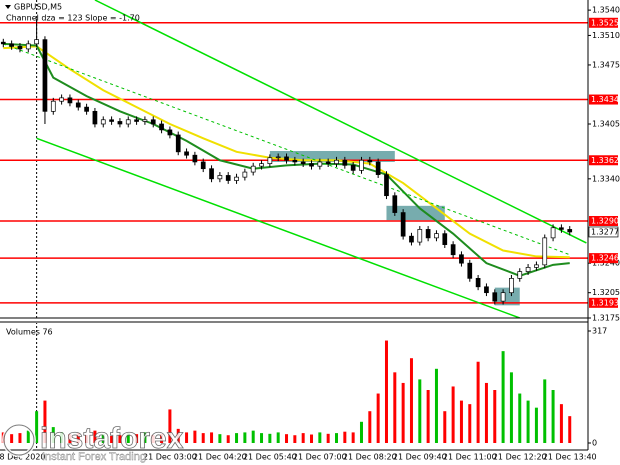 This screenshot has width=620, height=465. Describe the element at coordinates (599, 331) in the screenshot. I see `y-tick-label: 317` at that location.